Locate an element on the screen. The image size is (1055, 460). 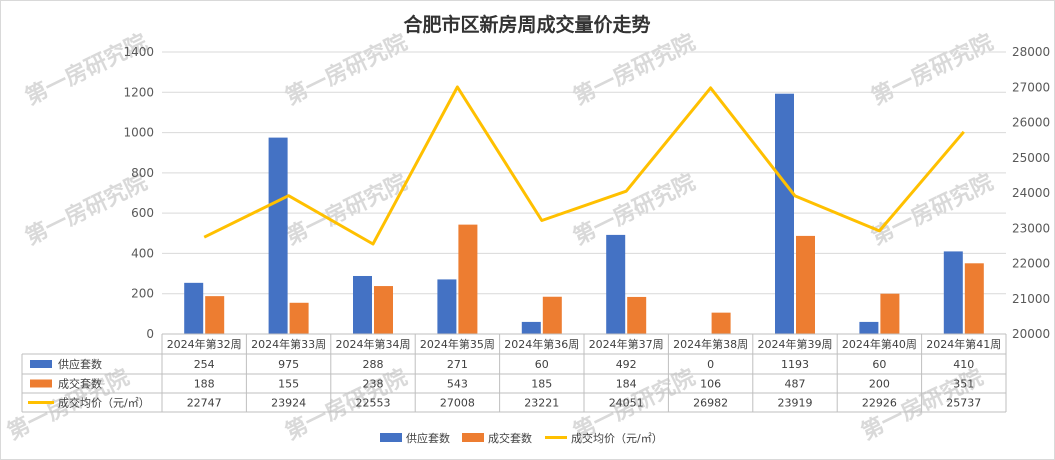
category-label-9: 2024年第41周 is located at coordinates (963, 344).